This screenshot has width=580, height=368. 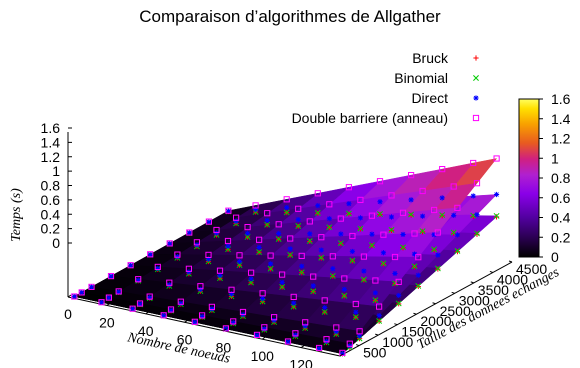 I want to click on y-tick-label: 3500, so click(x=493, y=290).